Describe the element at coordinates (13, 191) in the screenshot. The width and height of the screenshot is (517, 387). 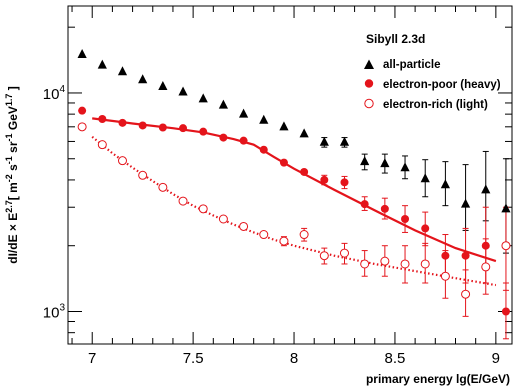
I see `y-axis-title-bracket-open: [ m` at that location.